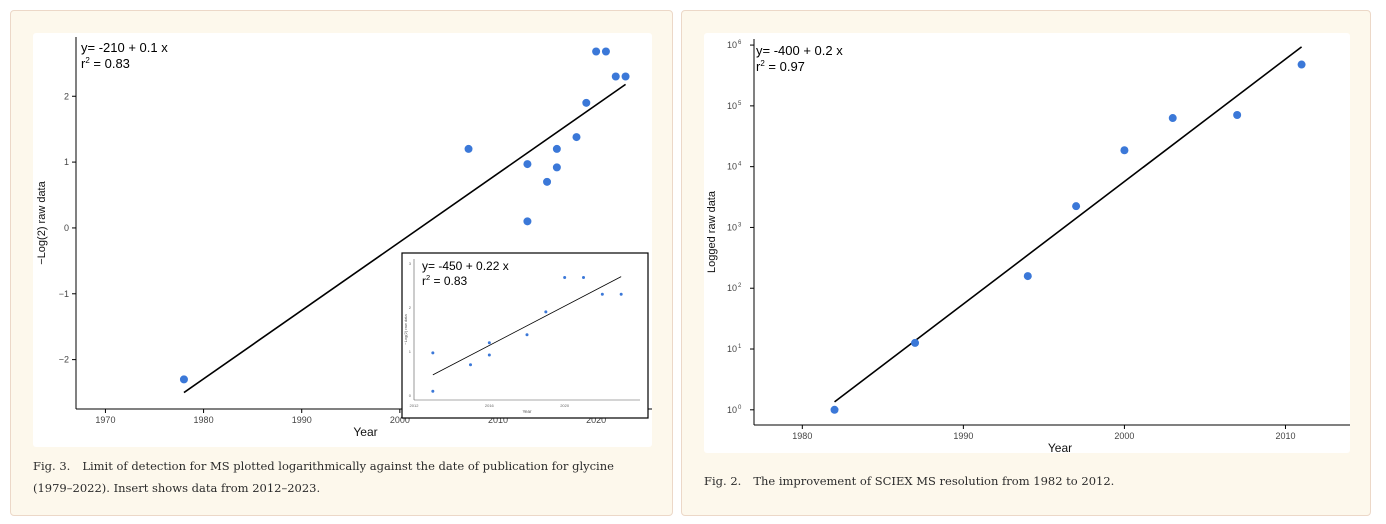 The image size is (1386, 524). Describe the element at coordinates (405, 329) in the screenshot. I see `inset-y-axis-title: −Log(2) raw data` at that location.